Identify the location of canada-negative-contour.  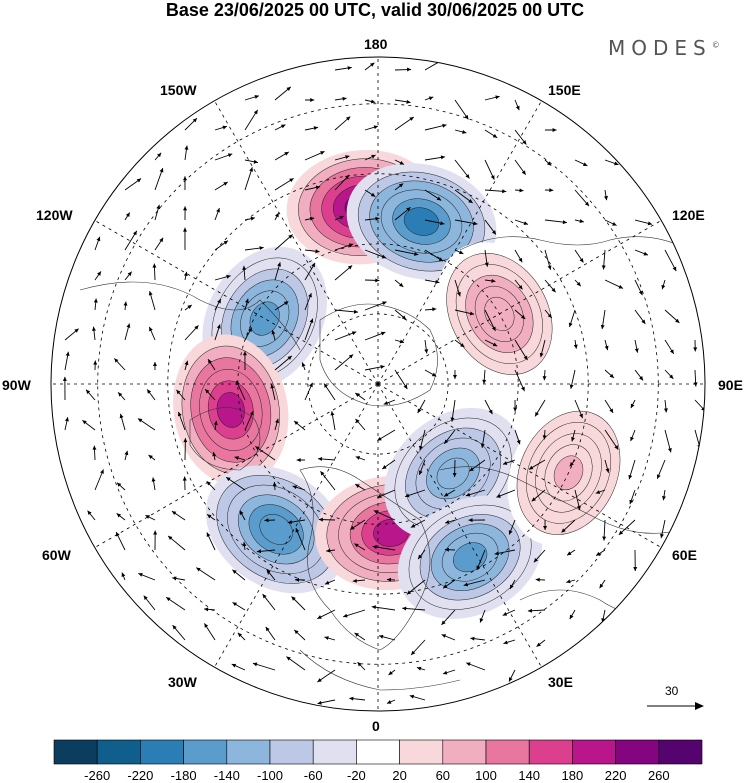
(264, 318).